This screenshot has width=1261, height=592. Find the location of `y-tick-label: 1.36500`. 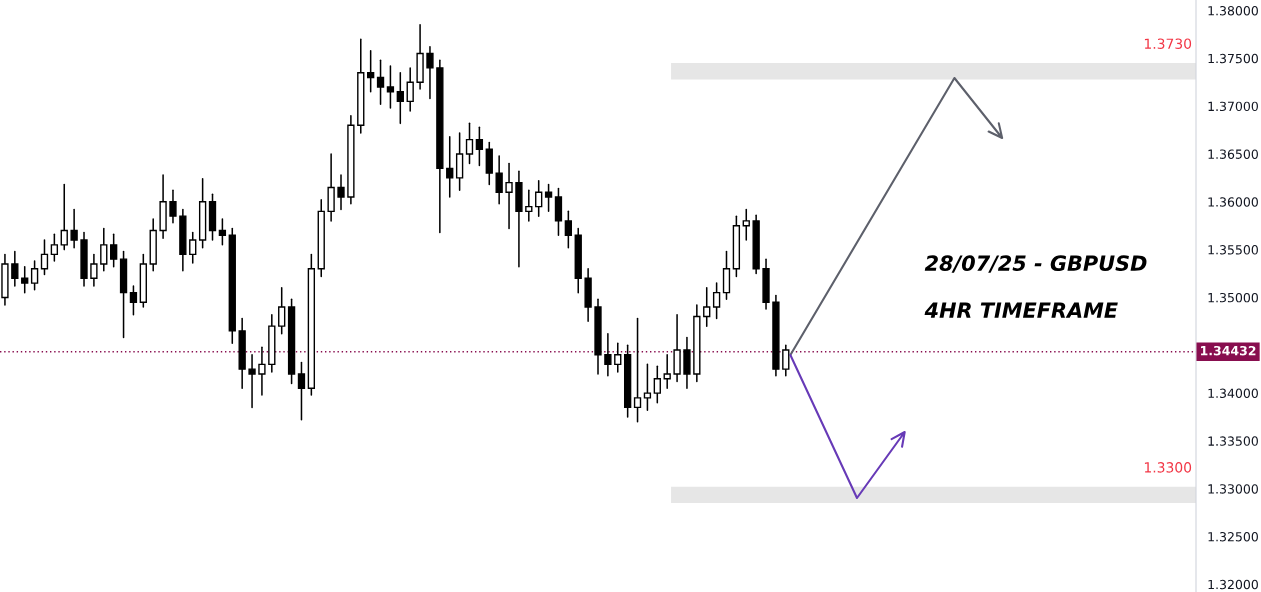

y-tick-label: 1.36500 is located at coordinates (1233, 154).